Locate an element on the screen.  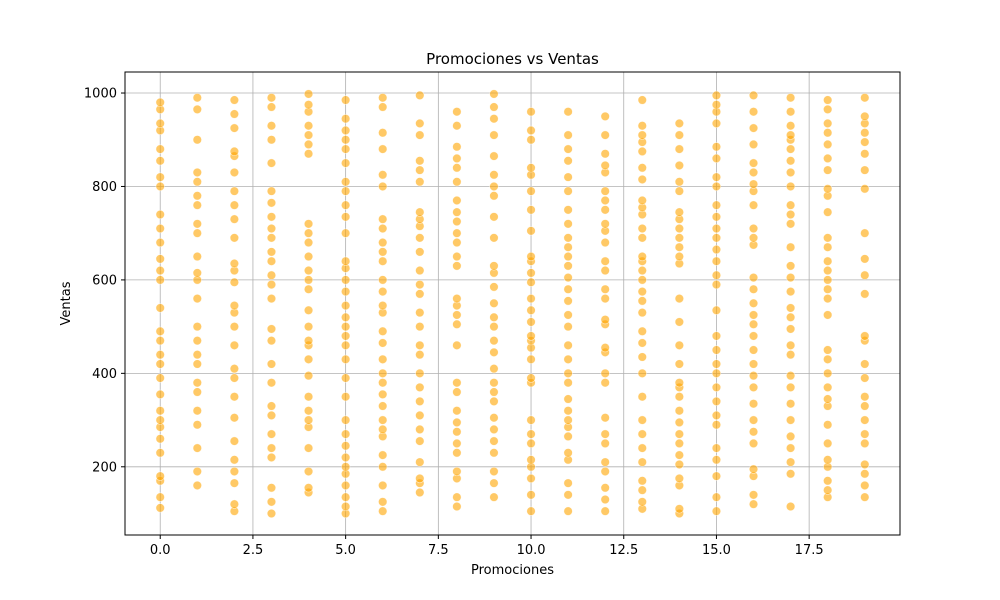
x-tick-label: 17.5 is located at coordinates (809, 550).